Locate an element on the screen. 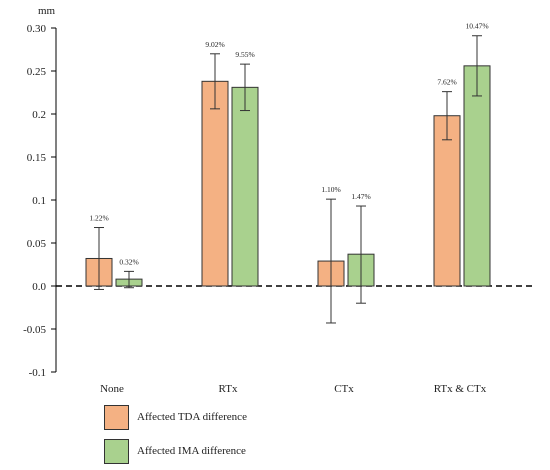 The width and height of the screenshot is (550, 470). legend-item-ima: Affected IMA difference is located at coordinates (175, 451).